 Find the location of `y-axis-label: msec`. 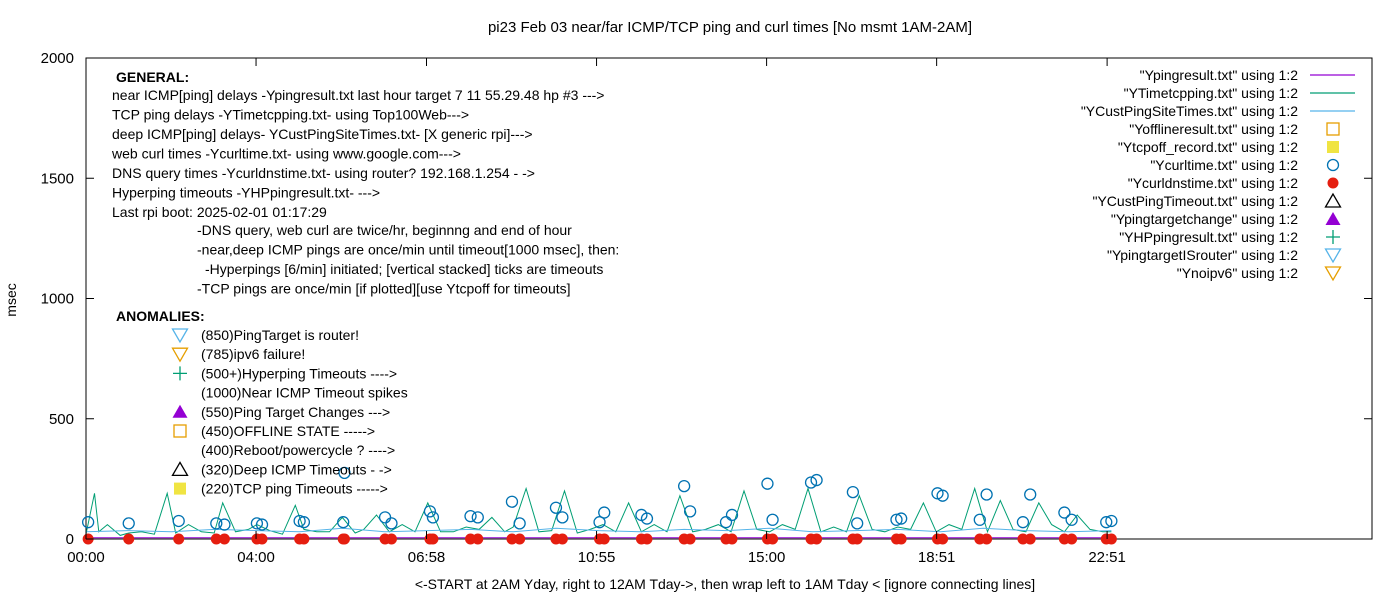

y-axis-label: msec is located at coordinates (11, 299).